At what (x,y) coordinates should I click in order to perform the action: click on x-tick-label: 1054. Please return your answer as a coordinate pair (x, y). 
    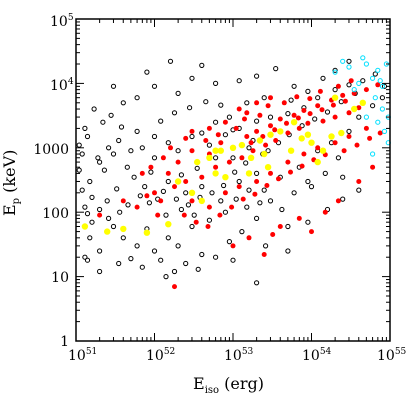
    Looking at the image, I should click on (317, 355).